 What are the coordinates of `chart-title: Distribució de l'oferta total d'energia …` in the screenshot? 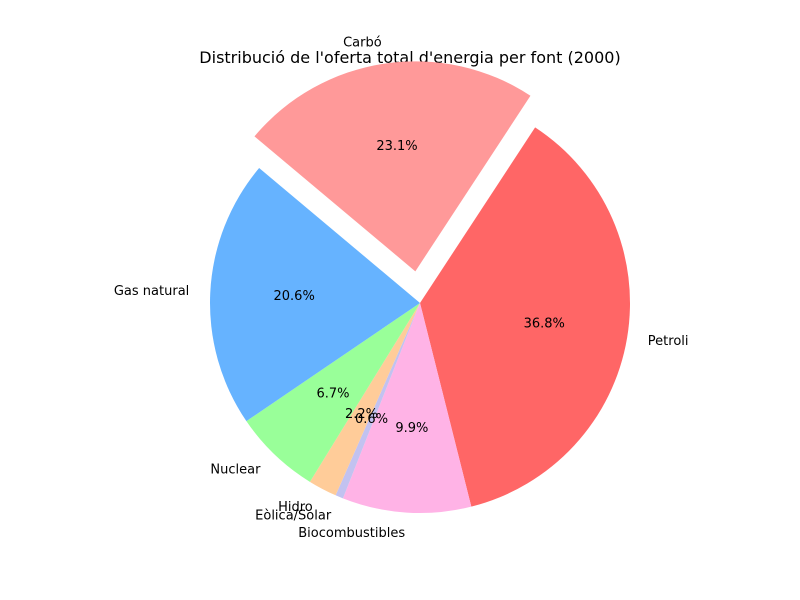 It's located at (409, 57).